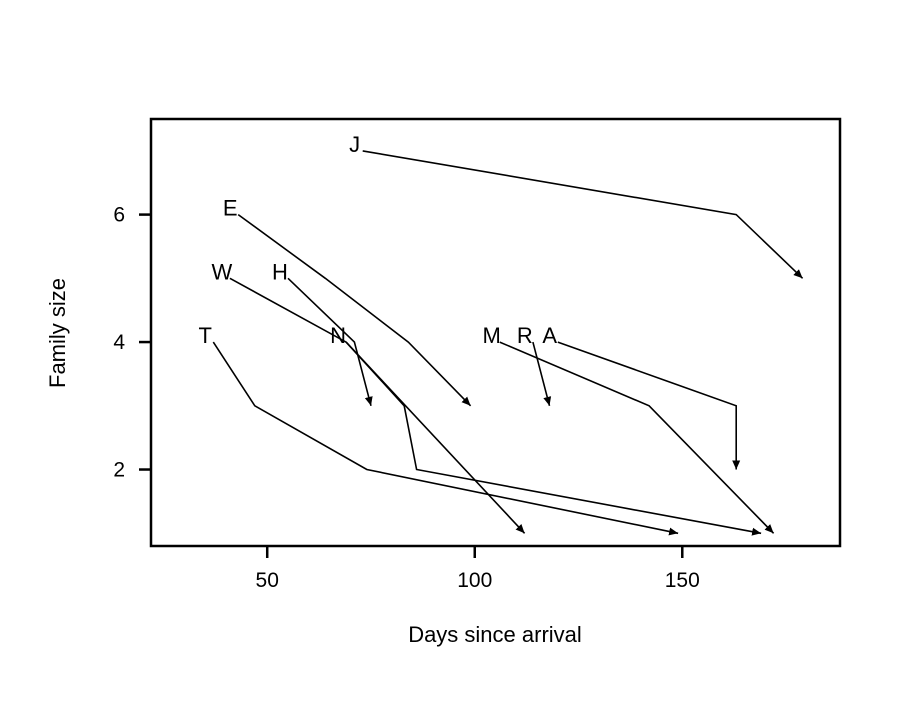 The height and width of the screenshot is (705, 900). Describe the element at coordinates (649, 405) in the screenshot. I see `series-line-a` at that location.